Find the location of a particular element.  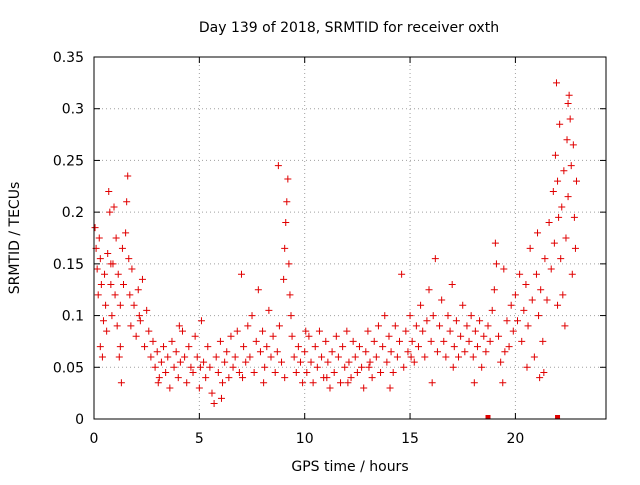

x-tick-label: 5 is located at coordinates (199, 439).